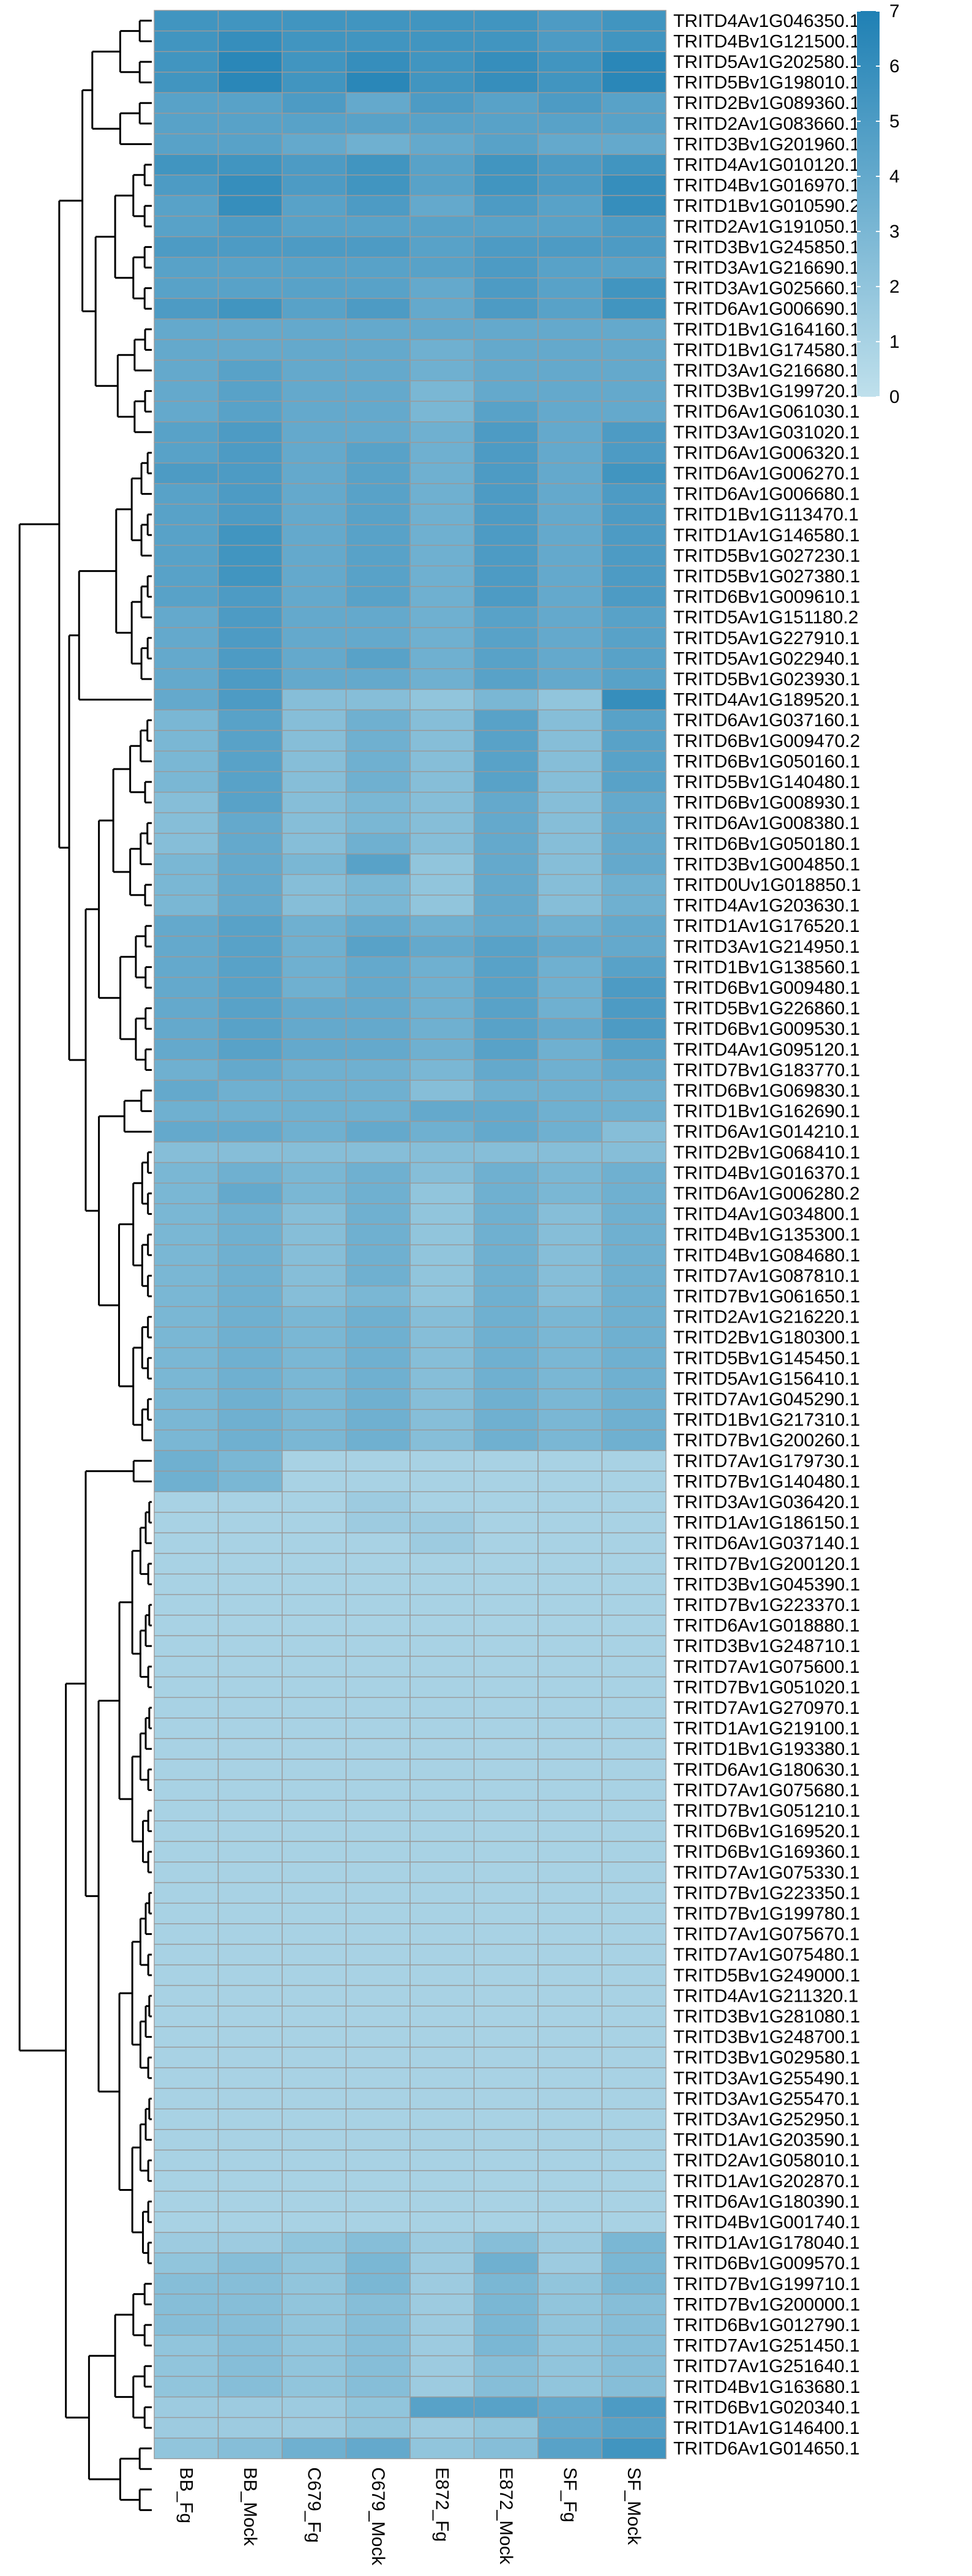 The image size is (972, 2576). Describe the element at coordinates (506, 2515) in the screenshot. I see `column-label: E872_Mock` at that location.